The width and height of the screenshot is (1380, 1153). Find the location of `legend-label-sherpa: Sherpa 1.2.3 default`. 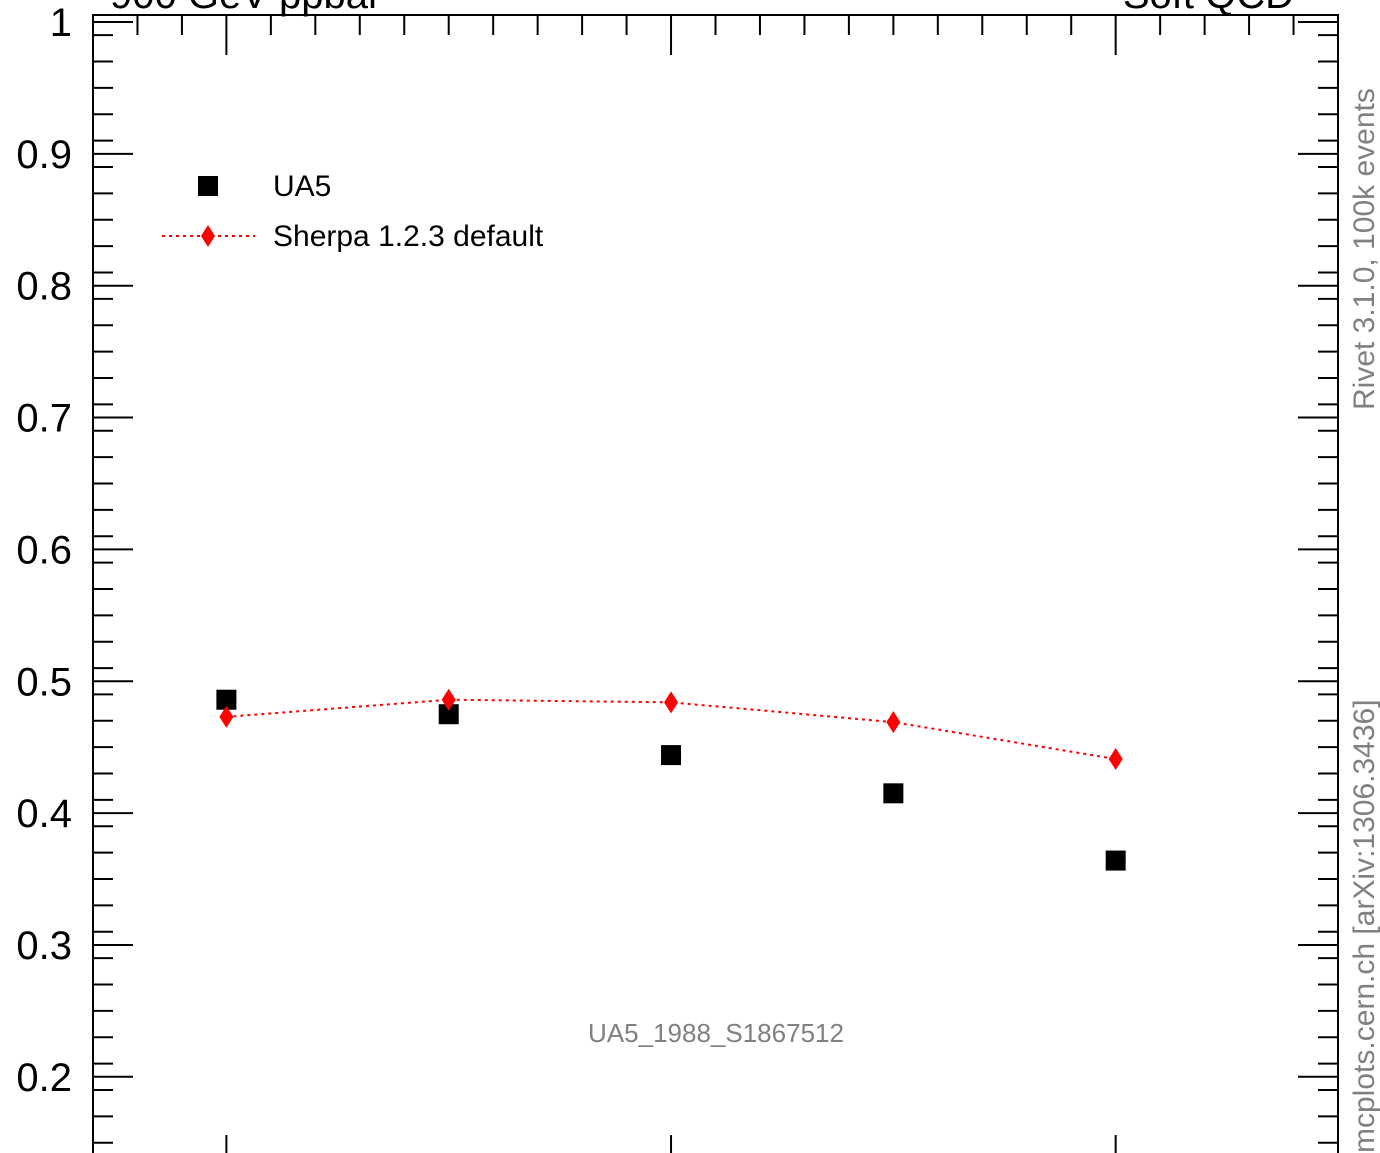

legend-label-sherpa: Sherpa 1.2.3 default is located at coordinates (408, 236).